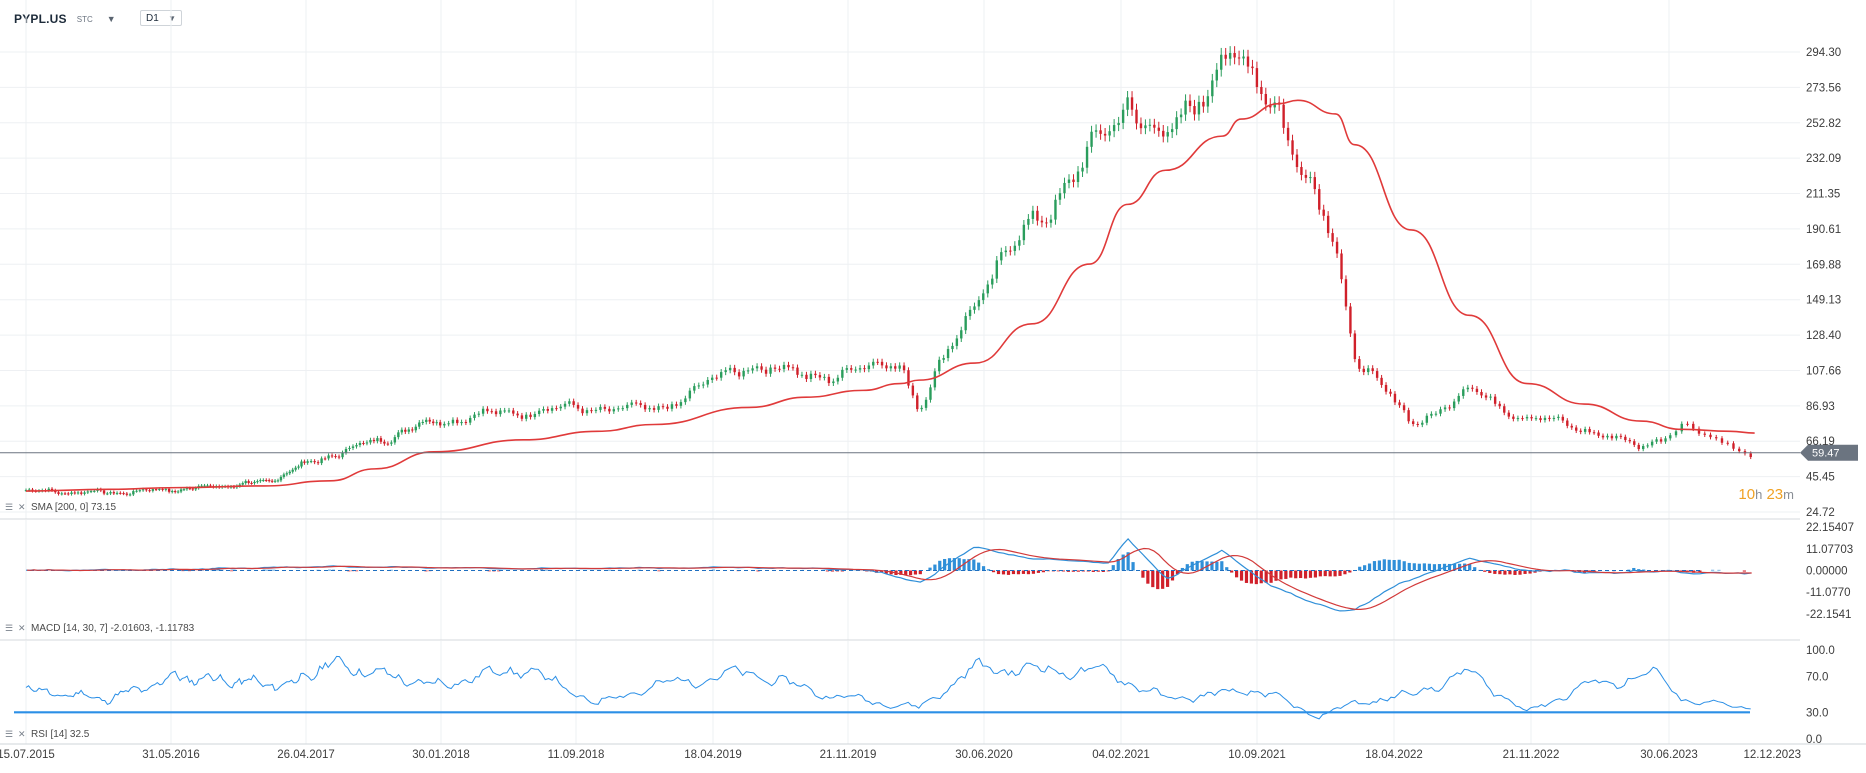  I want to click on date-axis-label: 31.05.2016, so click(171, 755).